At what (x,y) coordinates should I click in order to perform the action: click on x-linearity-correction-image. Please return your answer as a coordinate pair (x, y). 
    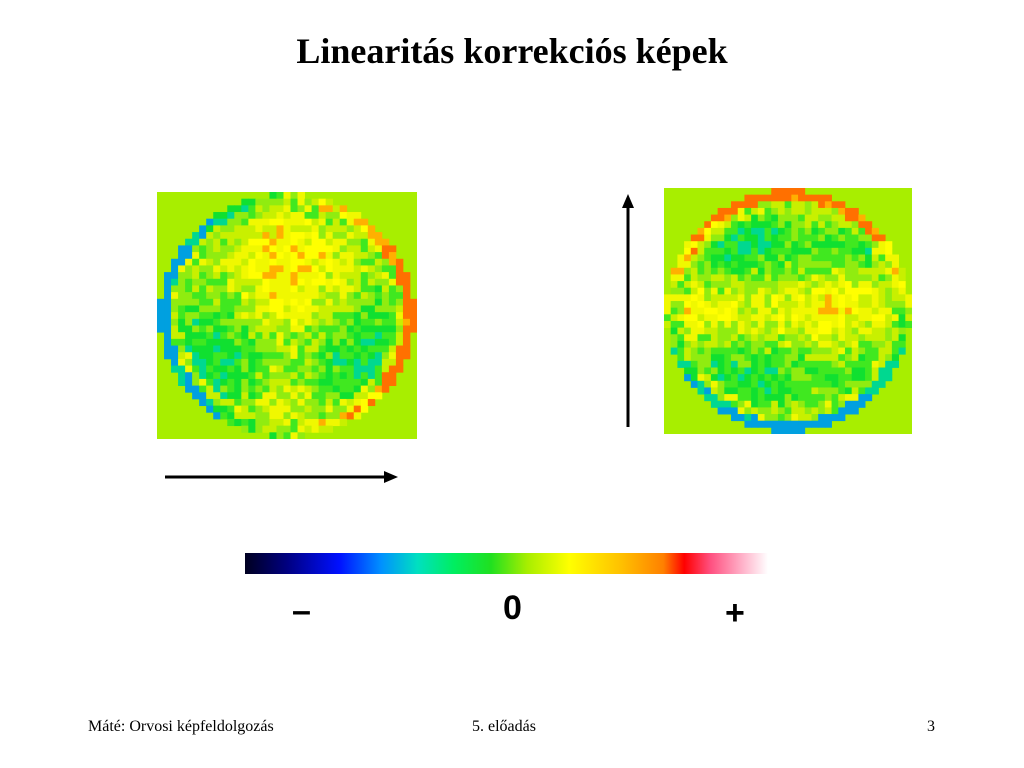
    Looking at the image, I should click on (287, 315).